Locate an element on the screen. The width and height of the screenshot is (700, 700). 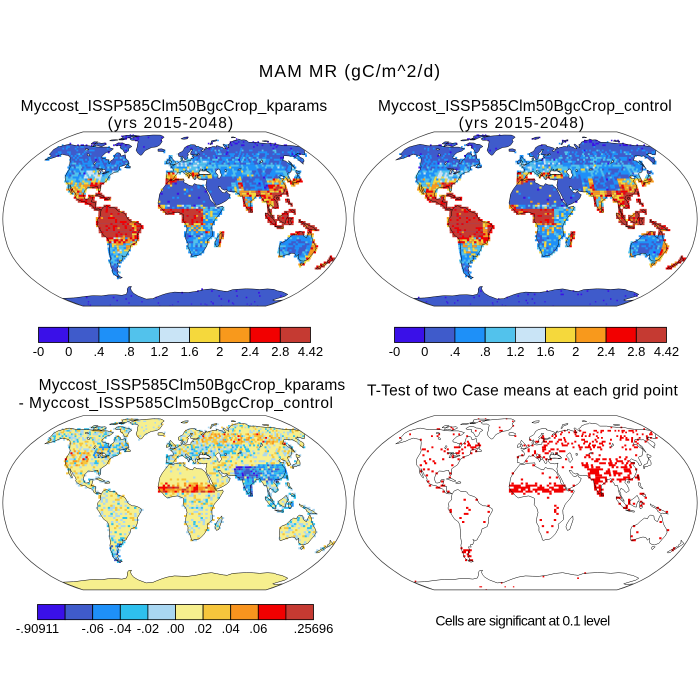
svg-text: .25696 is located at coordinates (314, 628).